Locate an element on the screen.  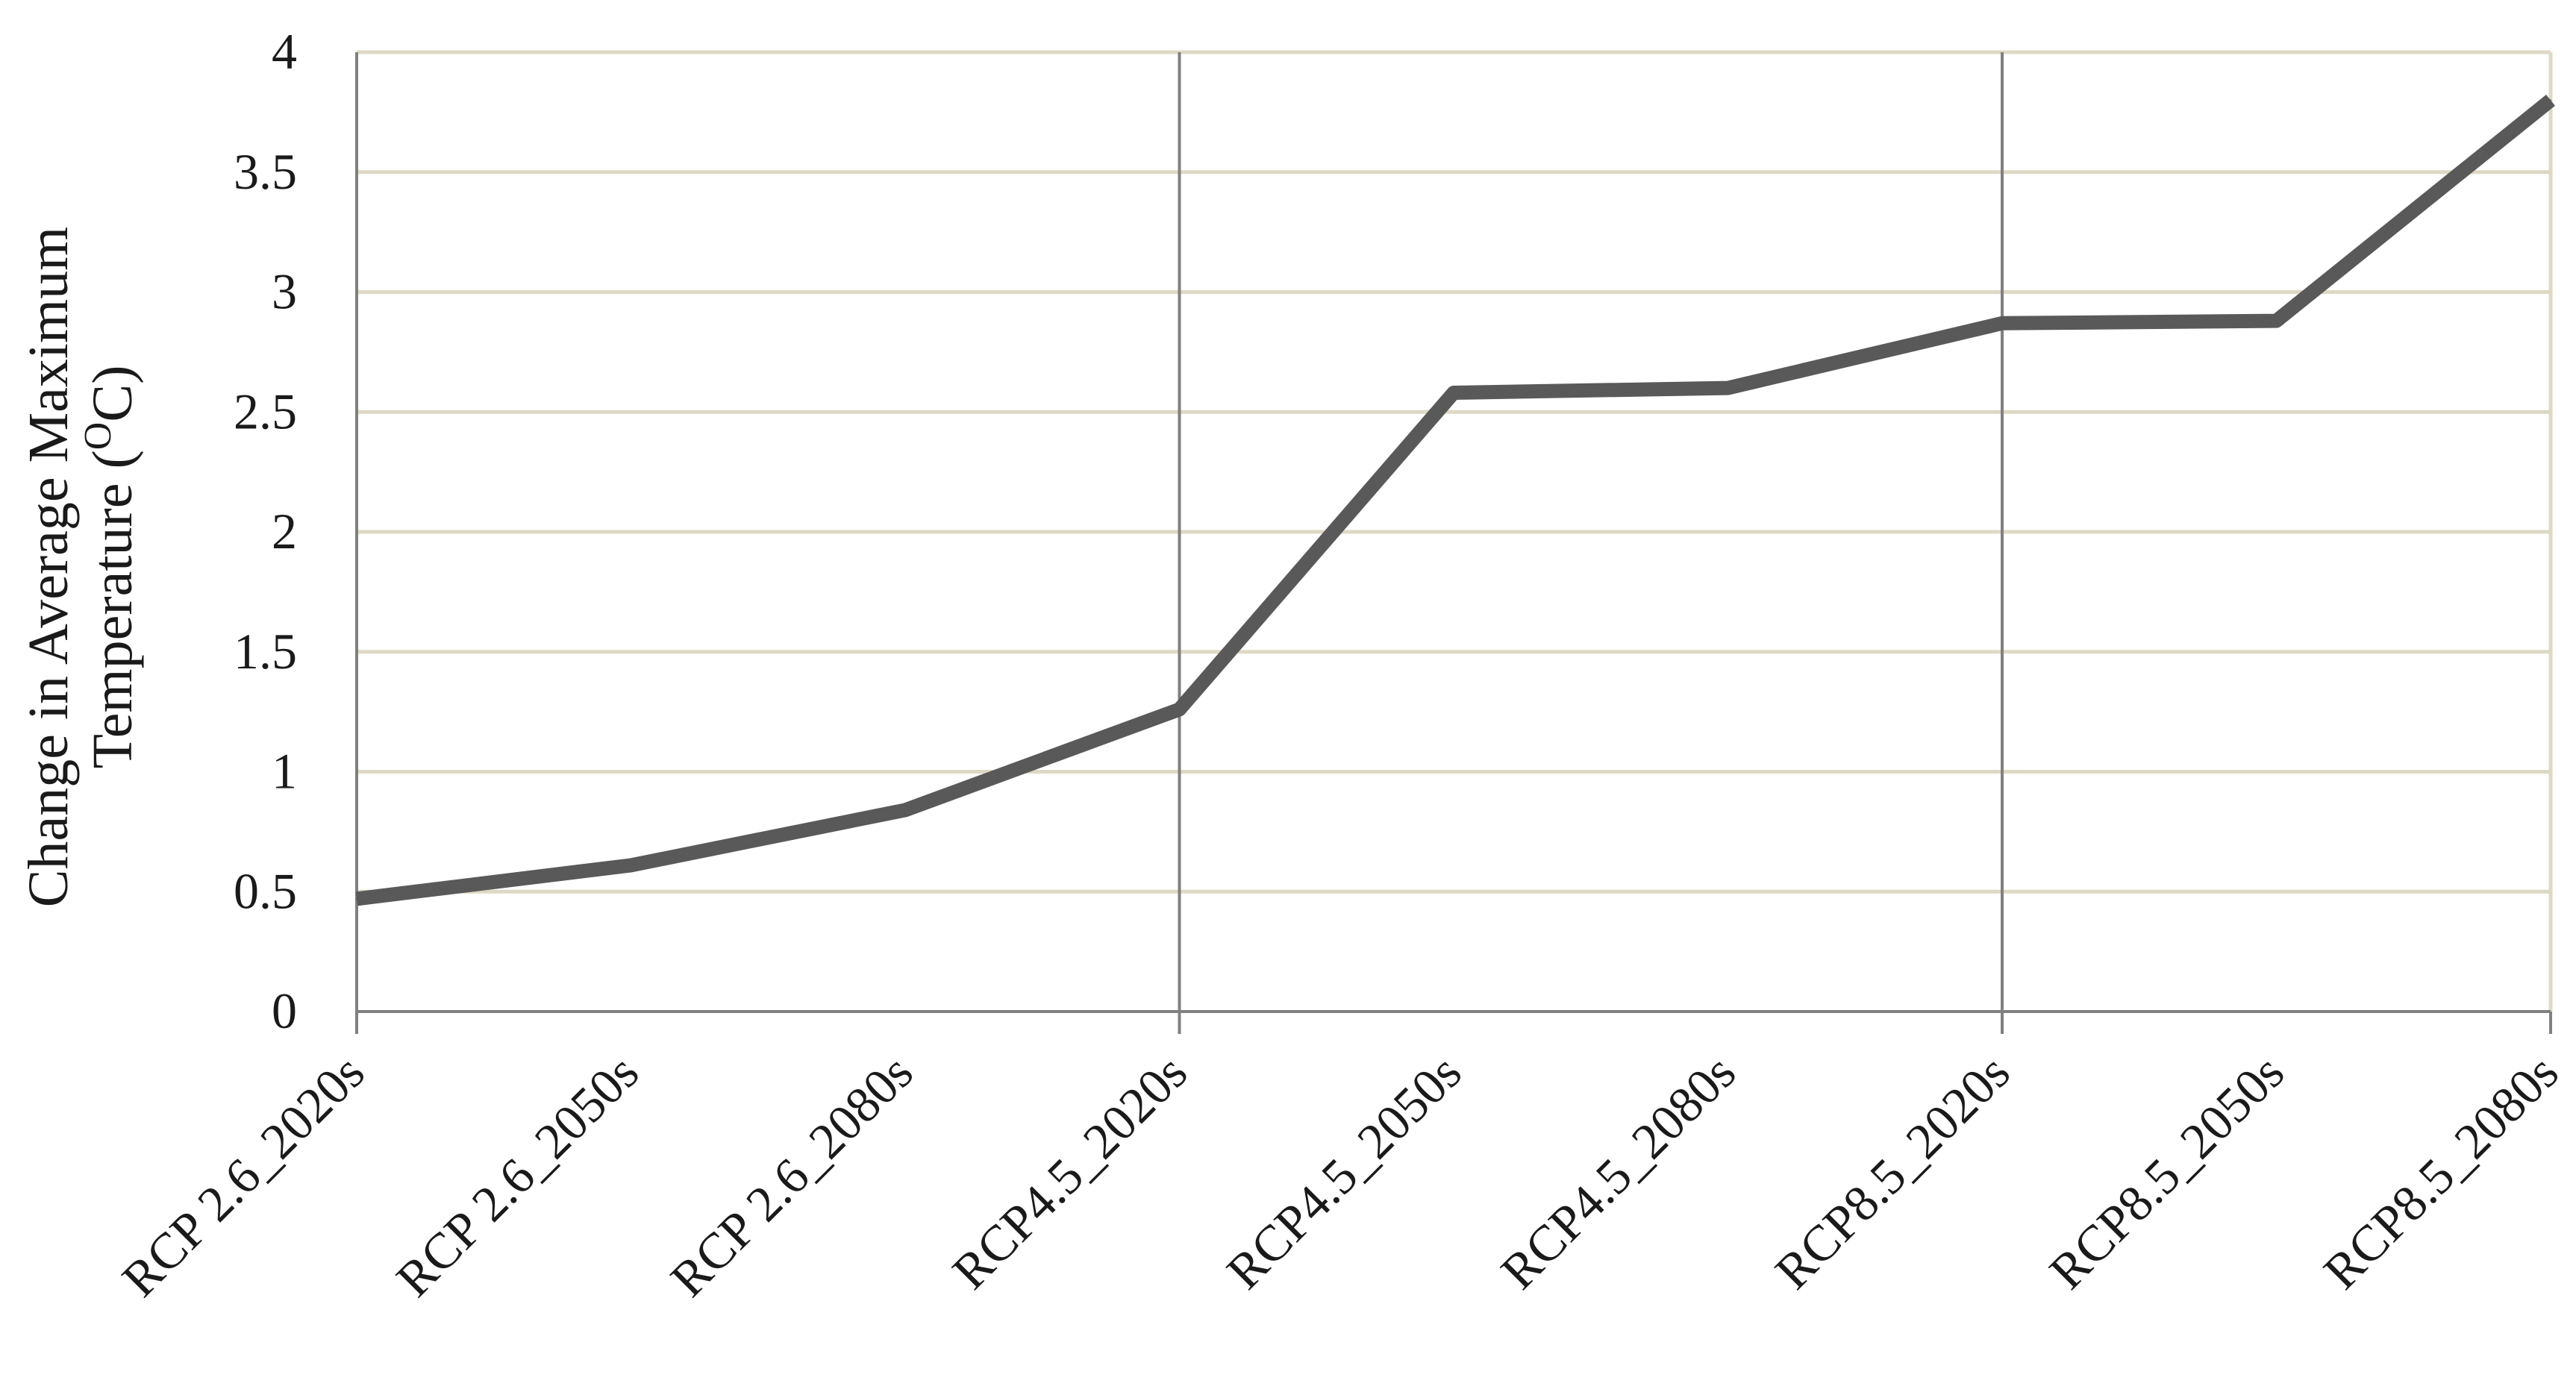
x-tick-label: RCP8.5_2080s is located at coordinates (2441, 1172).